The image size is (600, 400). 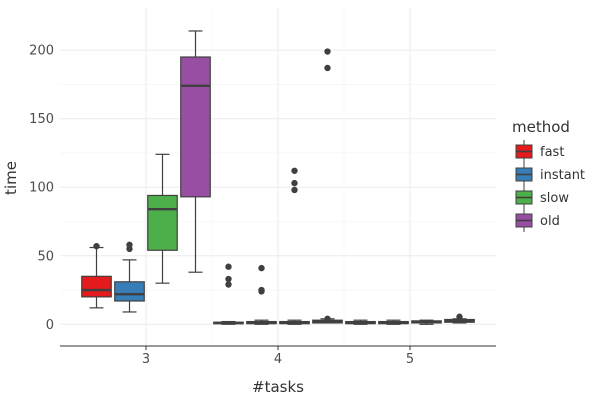 I want to click on legend-title: method, so click(x=541, y=127).